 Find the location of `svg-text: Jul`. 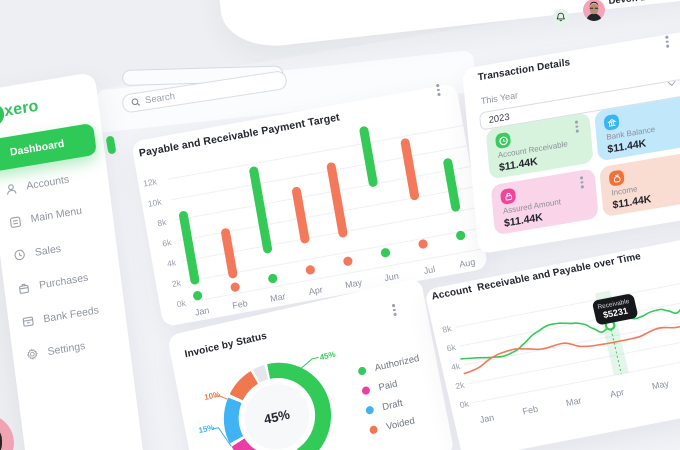

svg-text: Jul is located at coordinates (429, 270).